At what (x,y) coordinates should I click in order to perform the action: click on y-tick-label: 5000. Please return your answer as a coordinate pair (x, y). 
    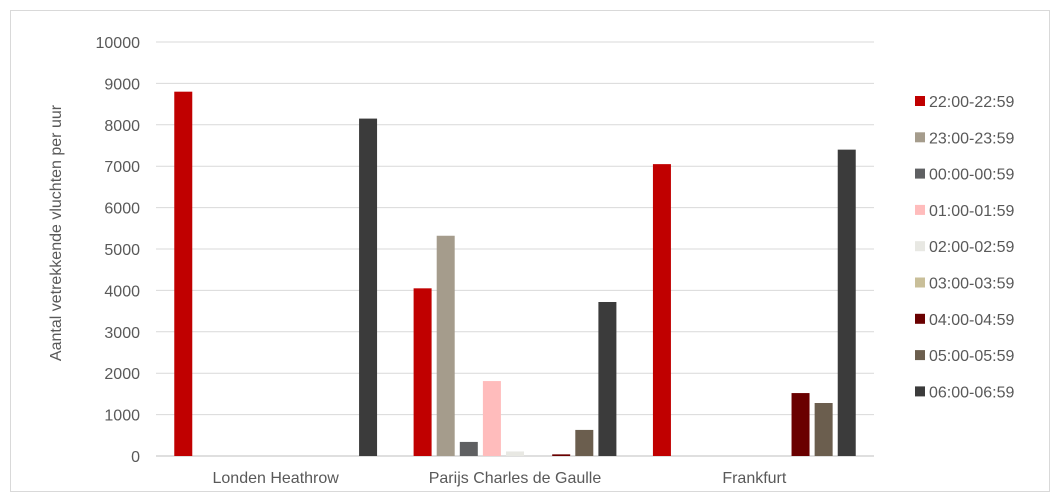
    Looking at the image, I should click on (122, 250).